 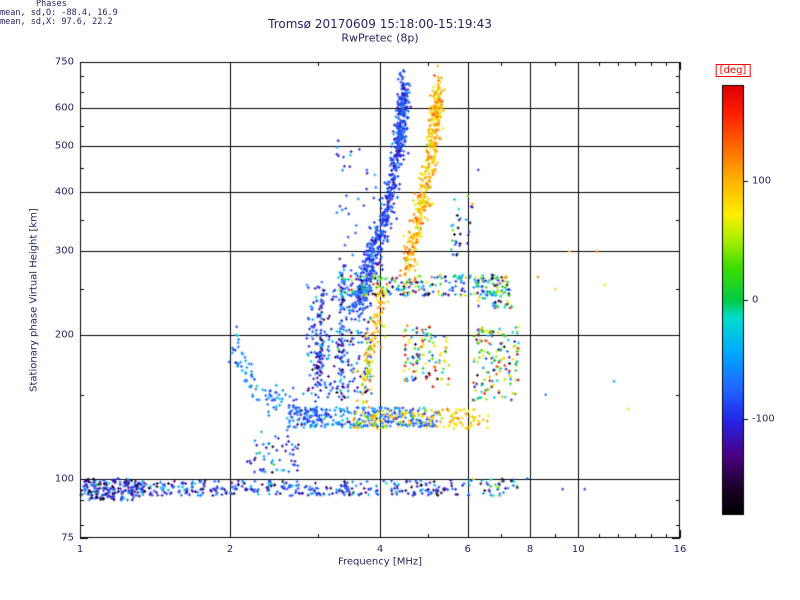 What do you see at coordinates (578, 549) in the screenshot?
I see `x-tick-label: 10` at bounding box center [578, 549].